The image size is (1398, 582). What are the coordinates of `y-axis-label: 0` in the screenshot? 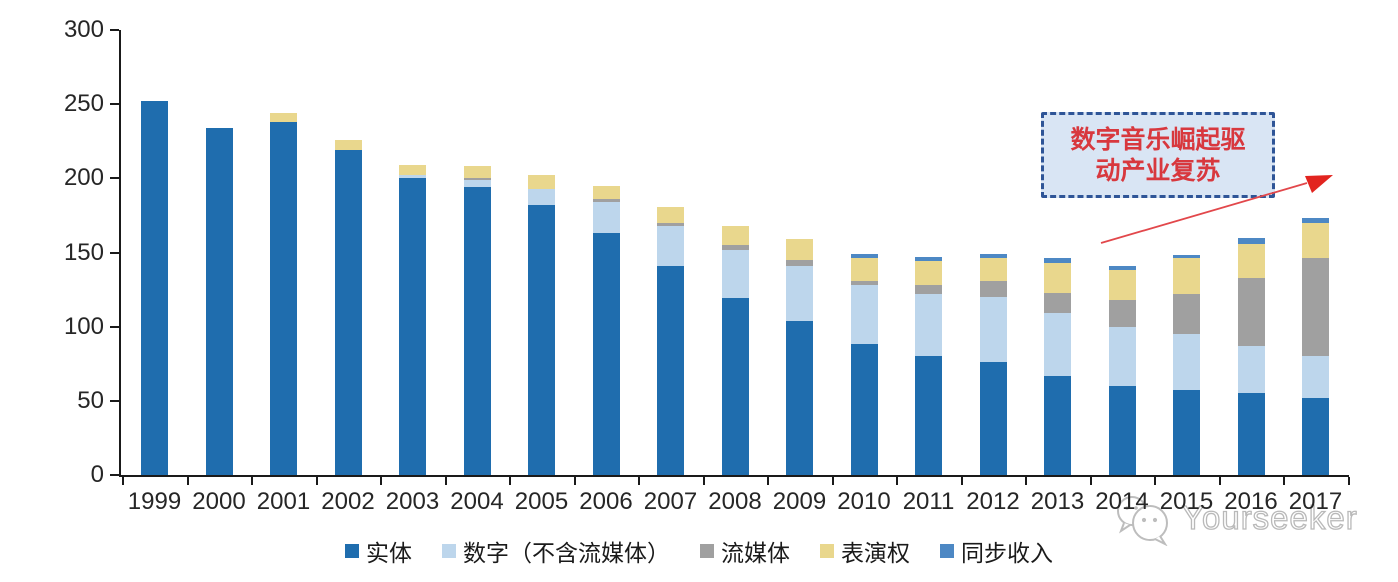 It's located at (97, 474).